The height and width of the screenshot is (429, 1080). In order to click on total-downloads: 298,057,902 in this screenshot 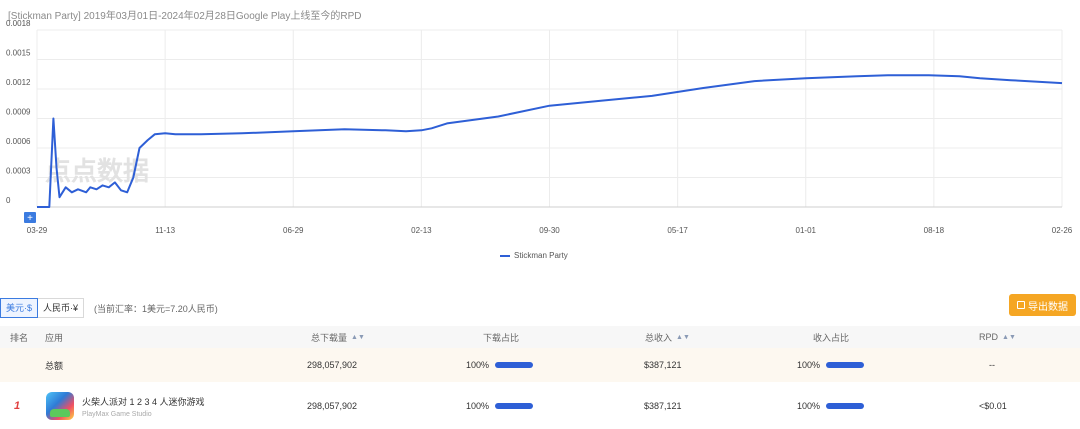, I will do `click(332, 365)`.